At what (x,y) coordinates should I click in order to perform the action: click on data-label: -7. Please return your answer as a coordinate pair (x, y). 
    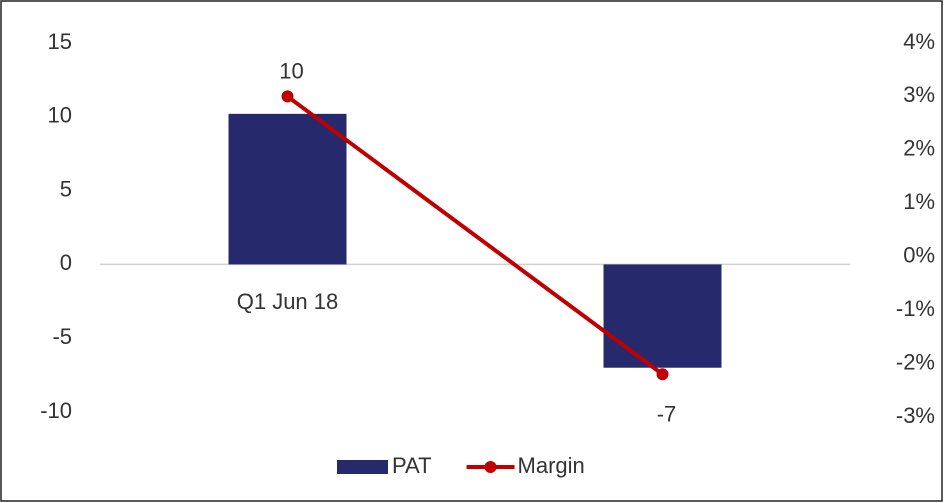
    Looking at the image, I should click on (667, 414).